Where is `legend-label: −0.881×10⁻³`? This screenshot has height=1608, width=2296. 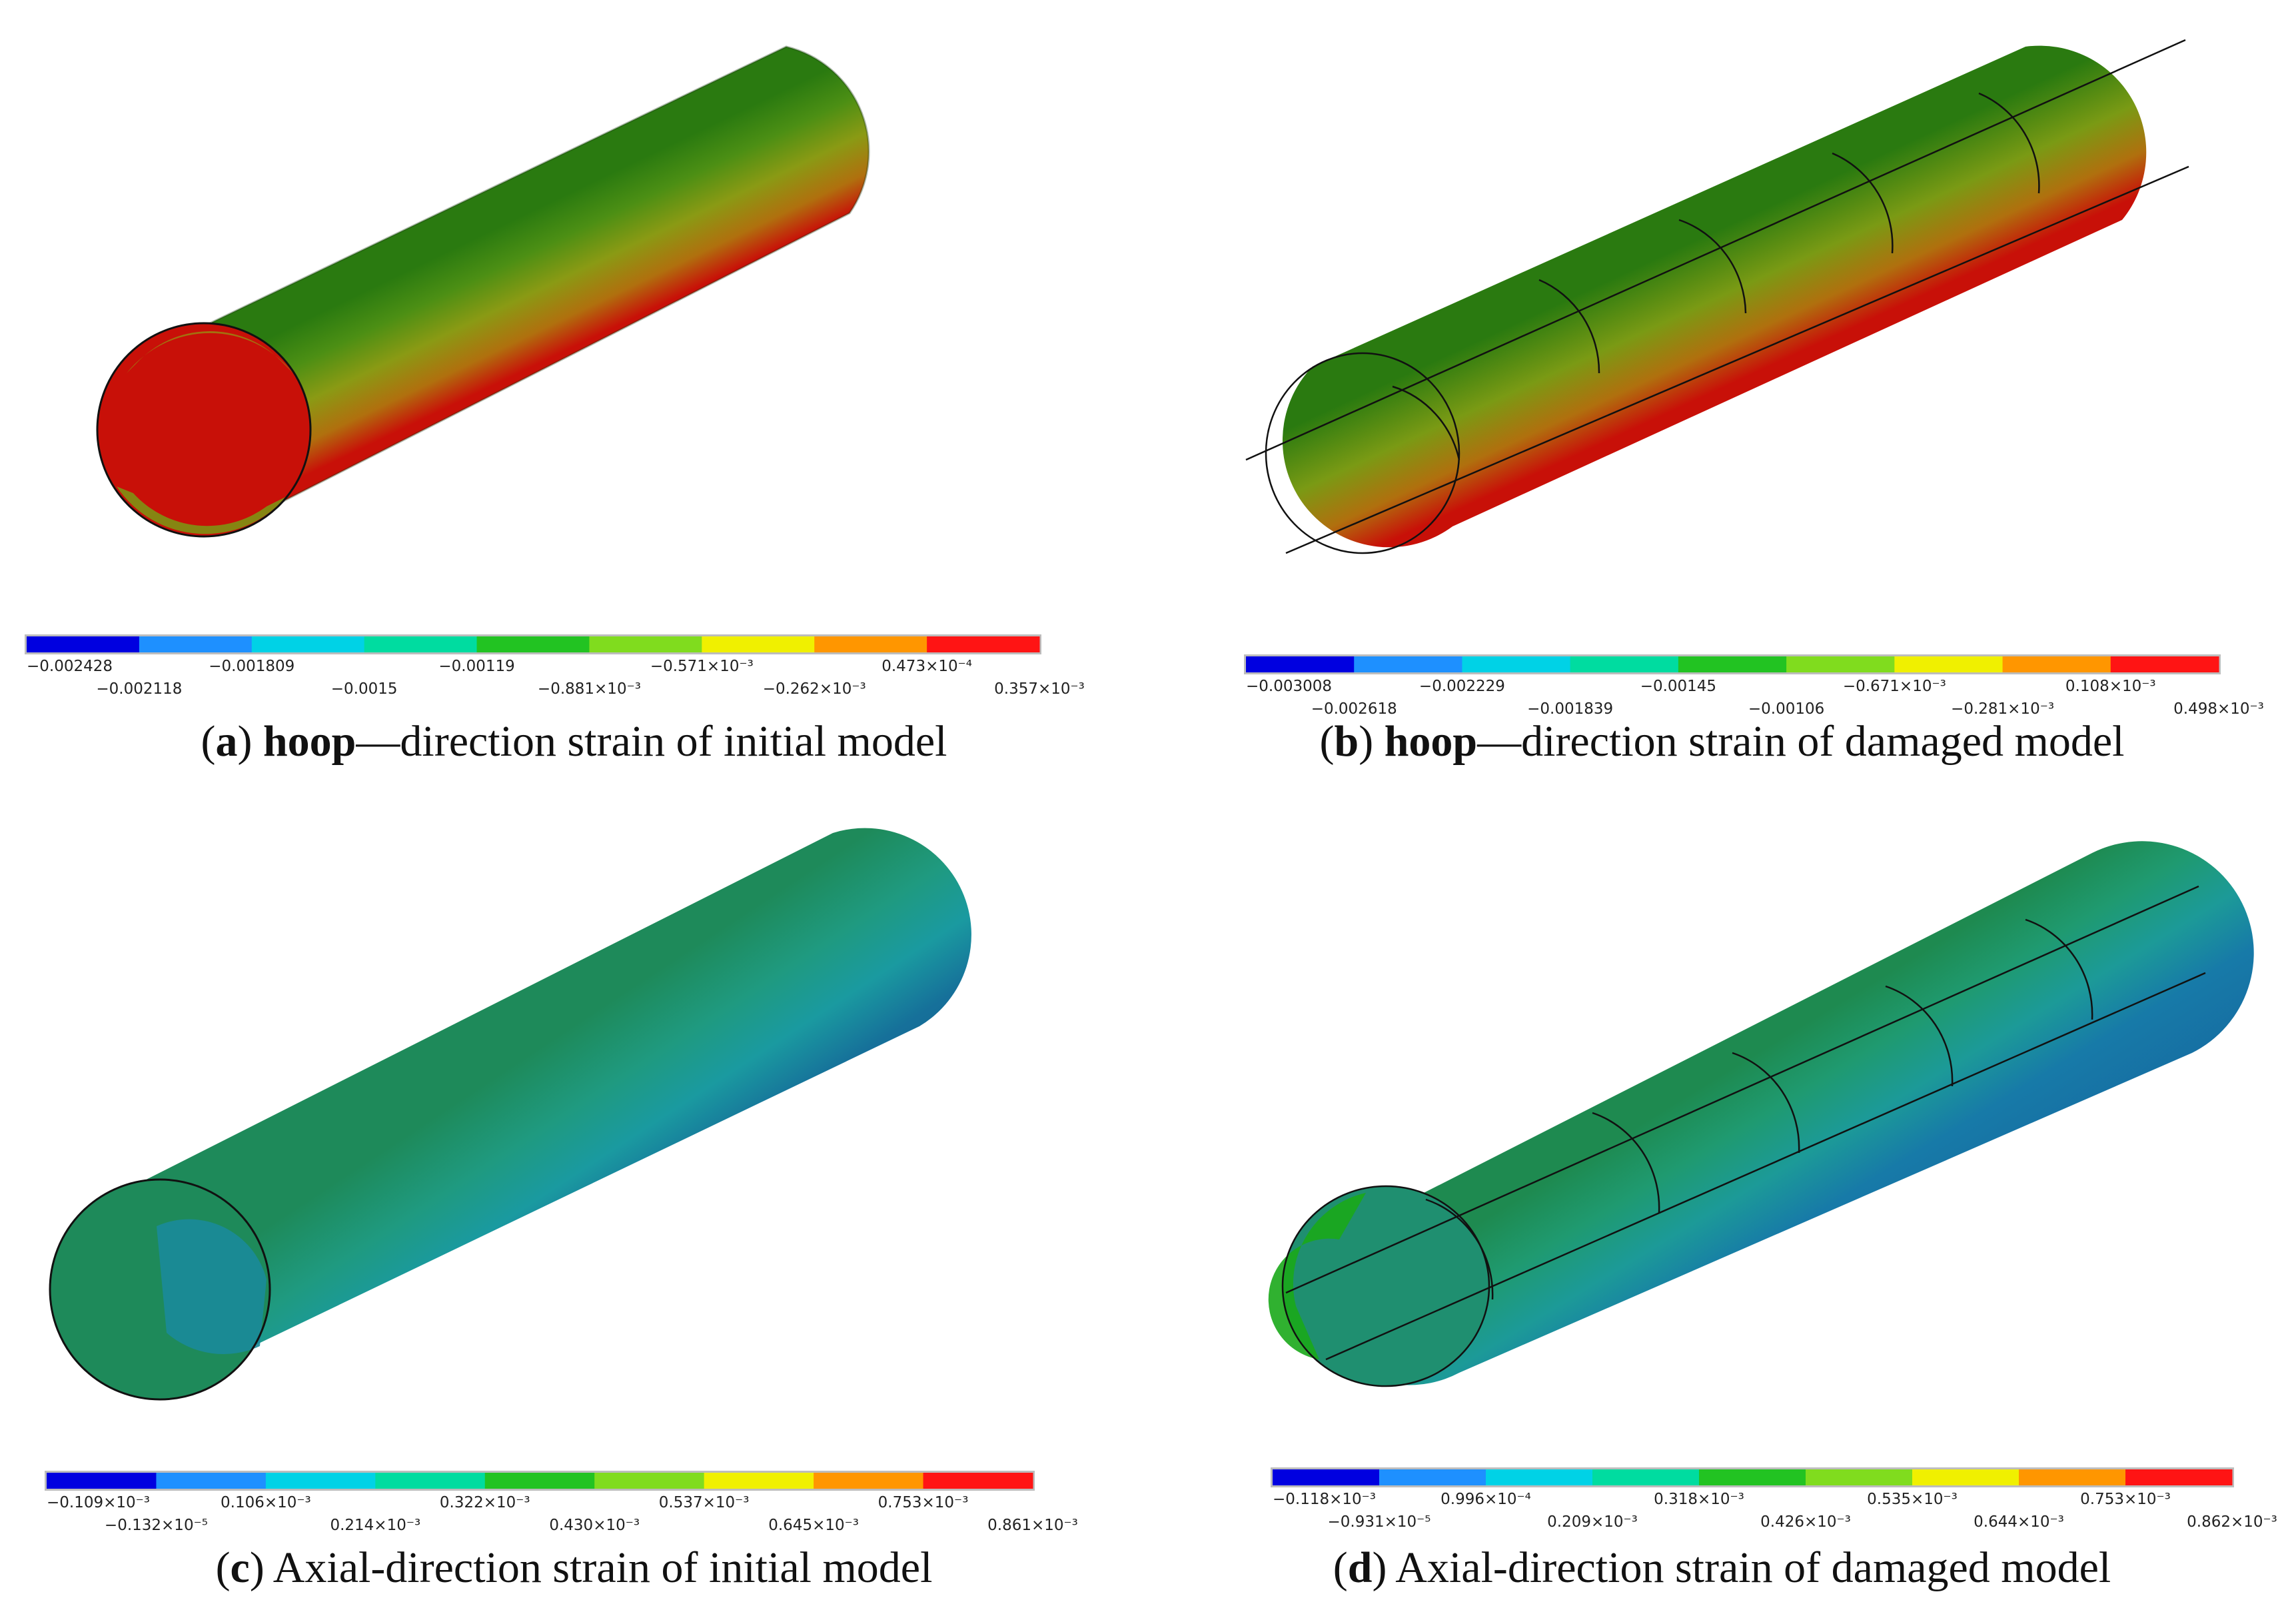
legend-label: −0.881×10⁻³ is located at coordinates (589, 689).